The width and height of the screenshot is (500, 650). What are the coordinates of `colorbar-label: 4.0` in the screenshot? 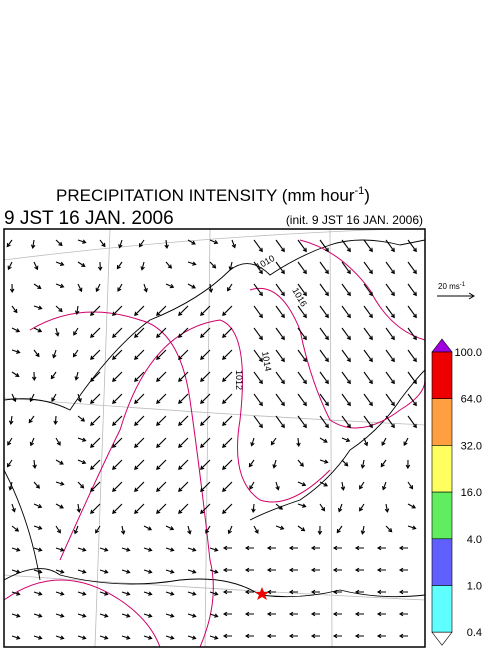 It's located at (474, 540).